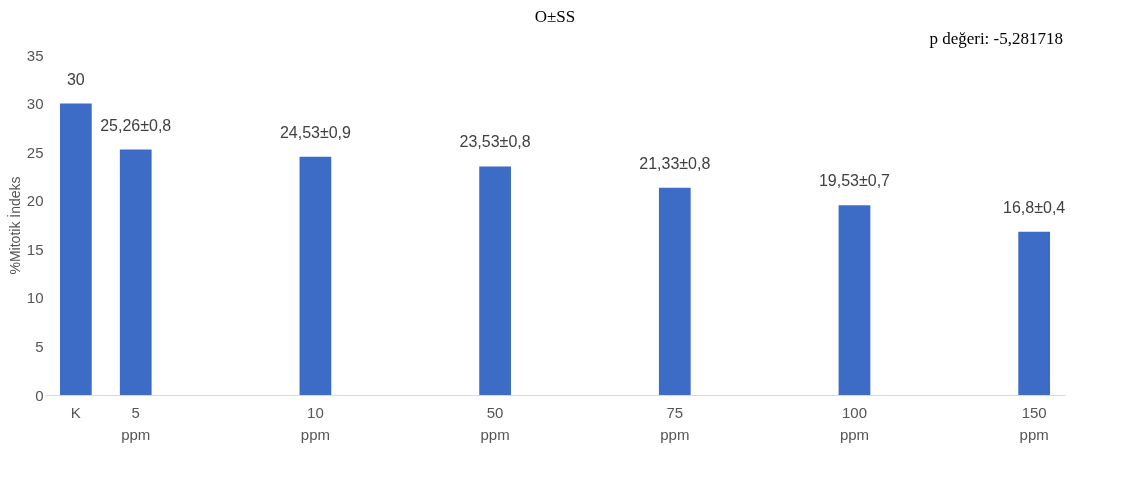 The height and width of the screenshot is (487, 1129). What do you see at coordinates (75, 79) in the screenshot?
I see `data-label: 30` at bounding box center [75, 79].